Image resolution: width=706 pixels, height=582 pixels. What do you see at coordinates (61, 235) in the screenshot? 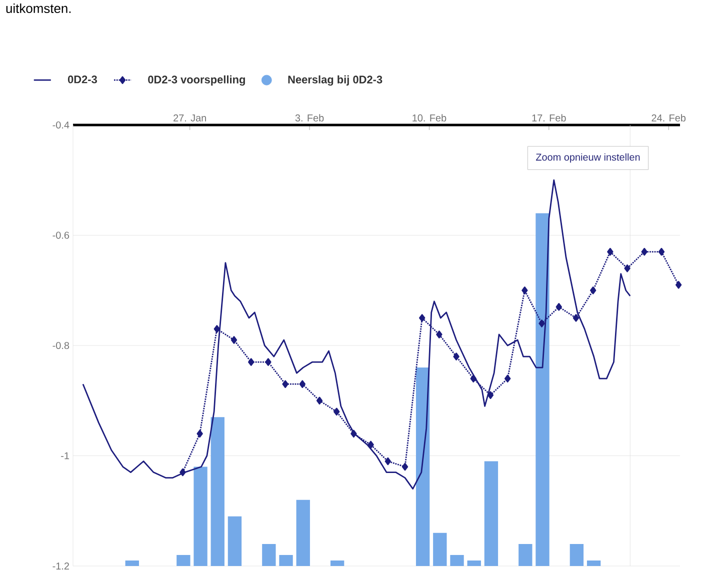
I see `y-tick-label: -0.6` at bounding box center [61, 235].